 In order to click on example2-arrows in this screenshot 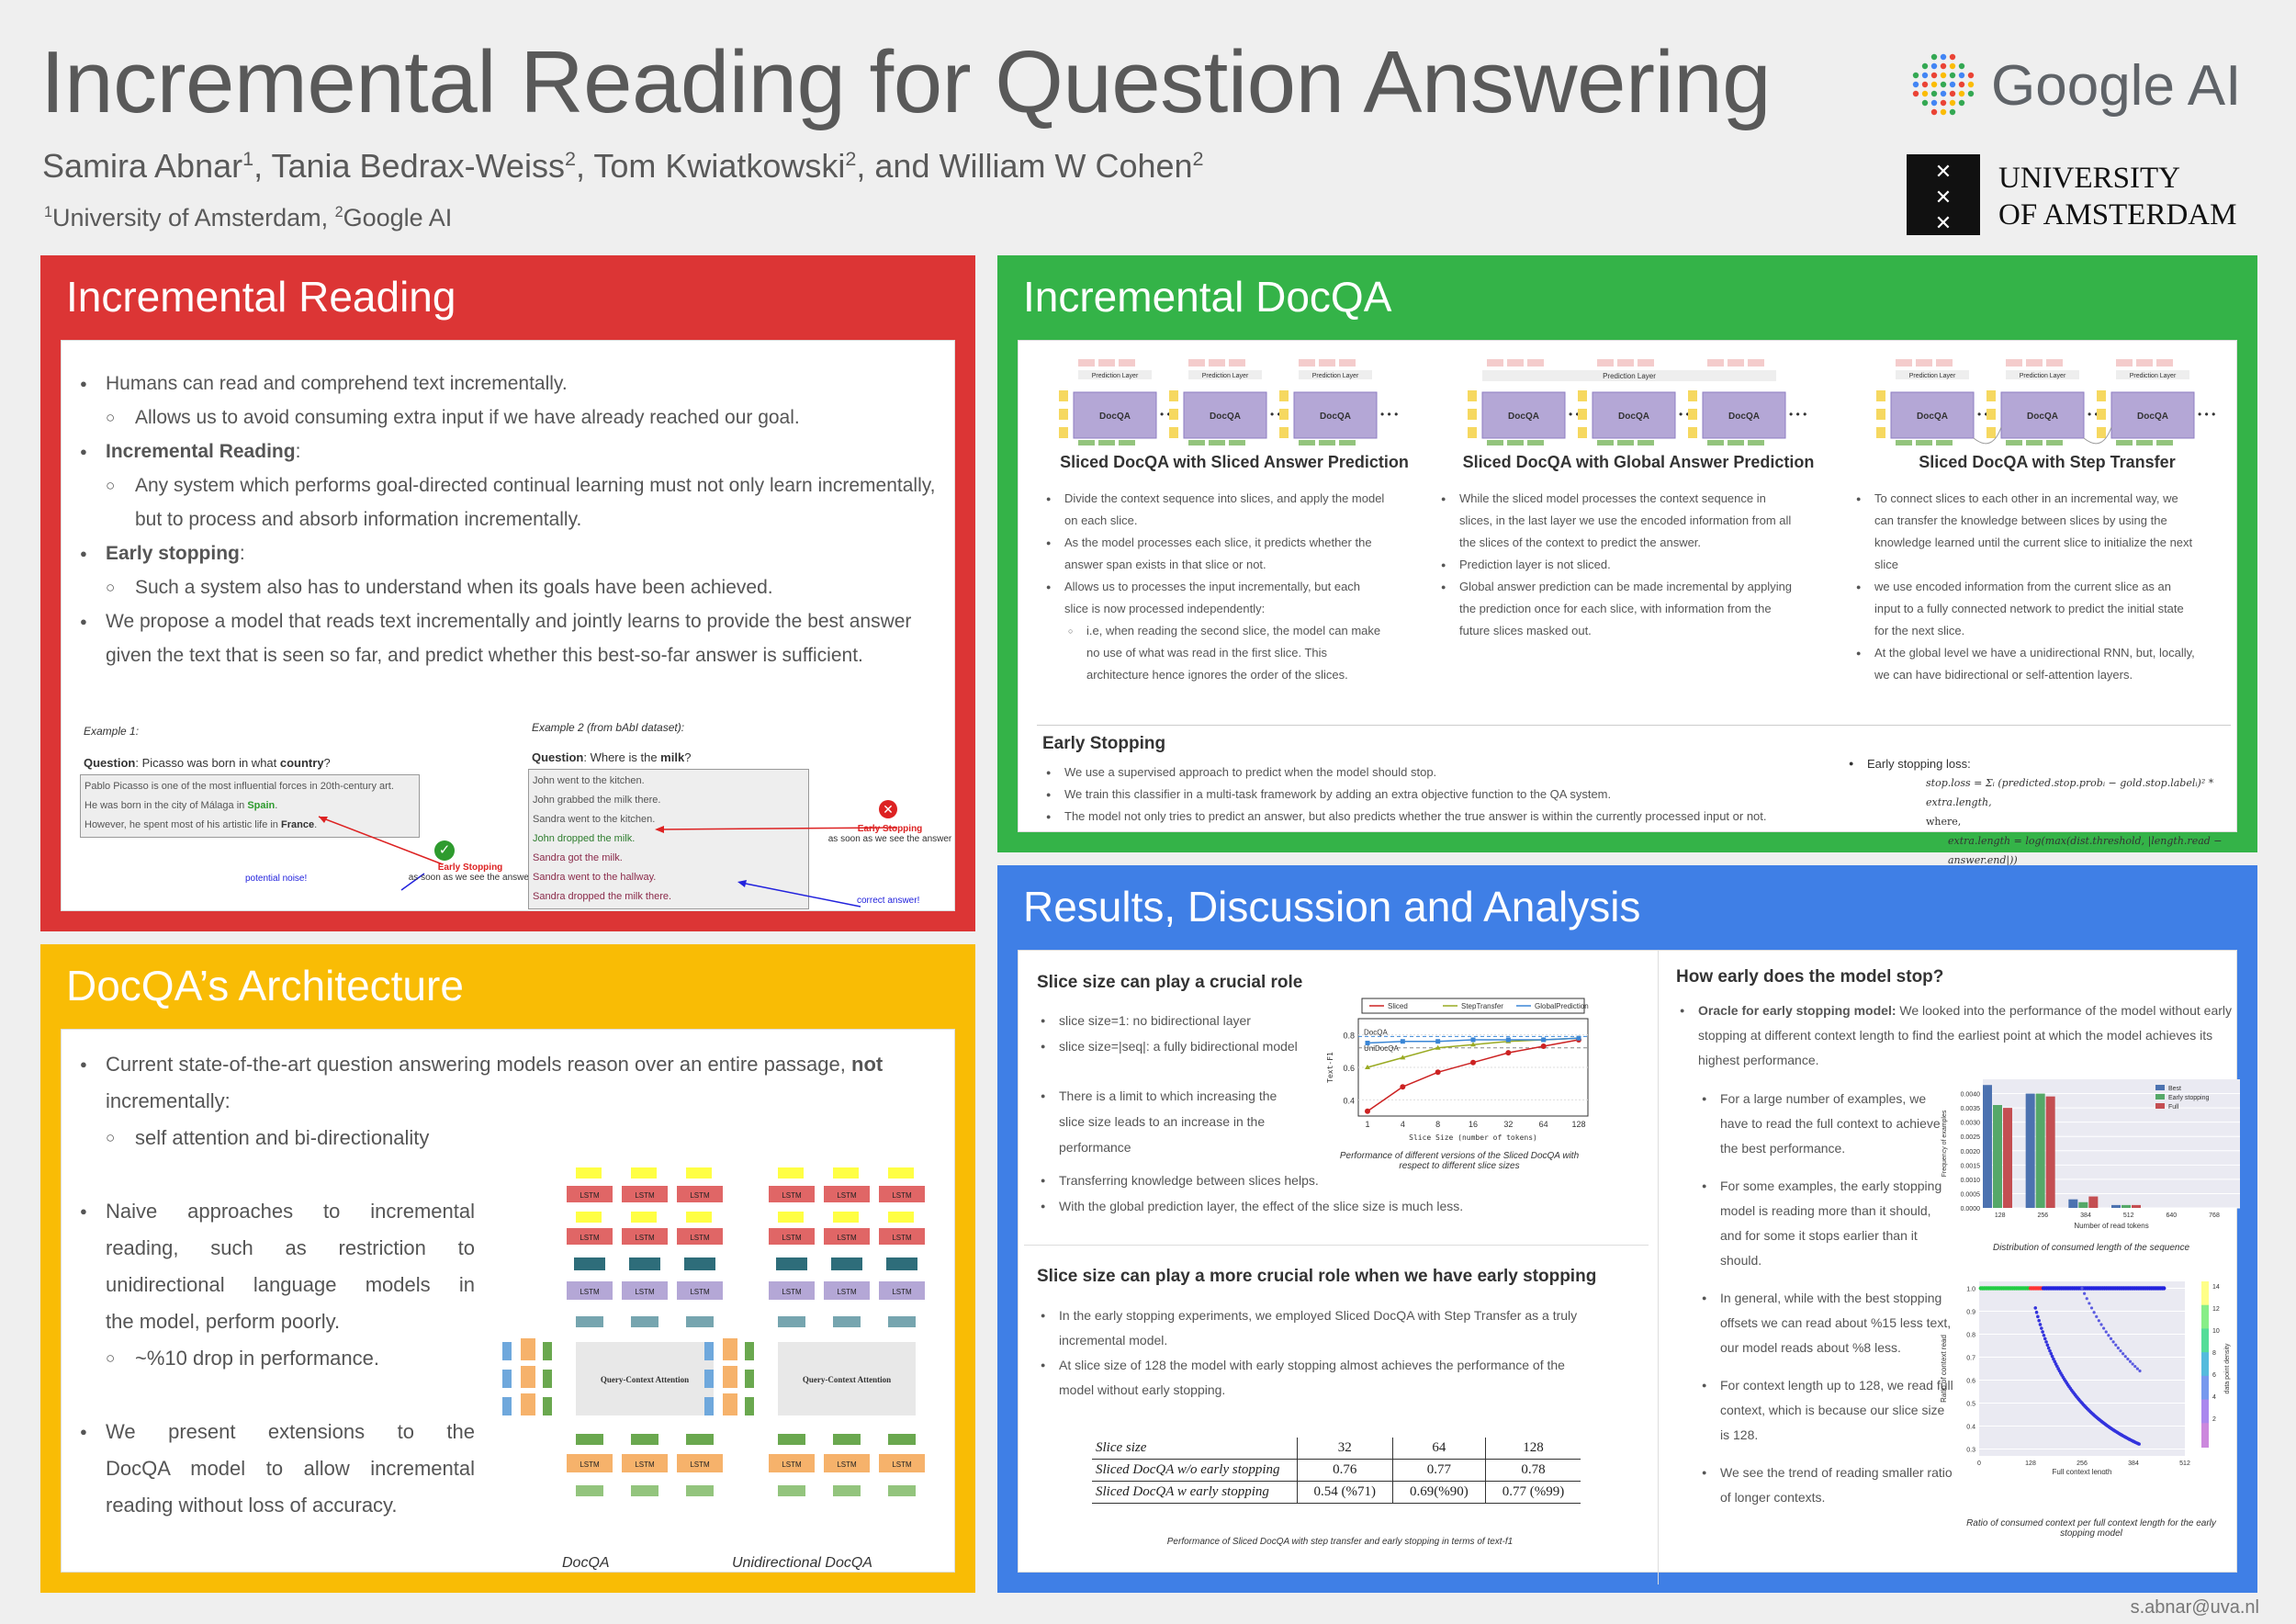, I will do `click(776, 867)`.